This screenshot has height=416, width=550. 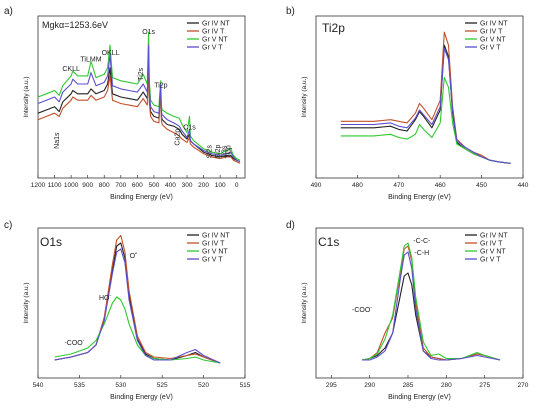 I want to click on panel-title: C1s, so click(x=328, y=242).